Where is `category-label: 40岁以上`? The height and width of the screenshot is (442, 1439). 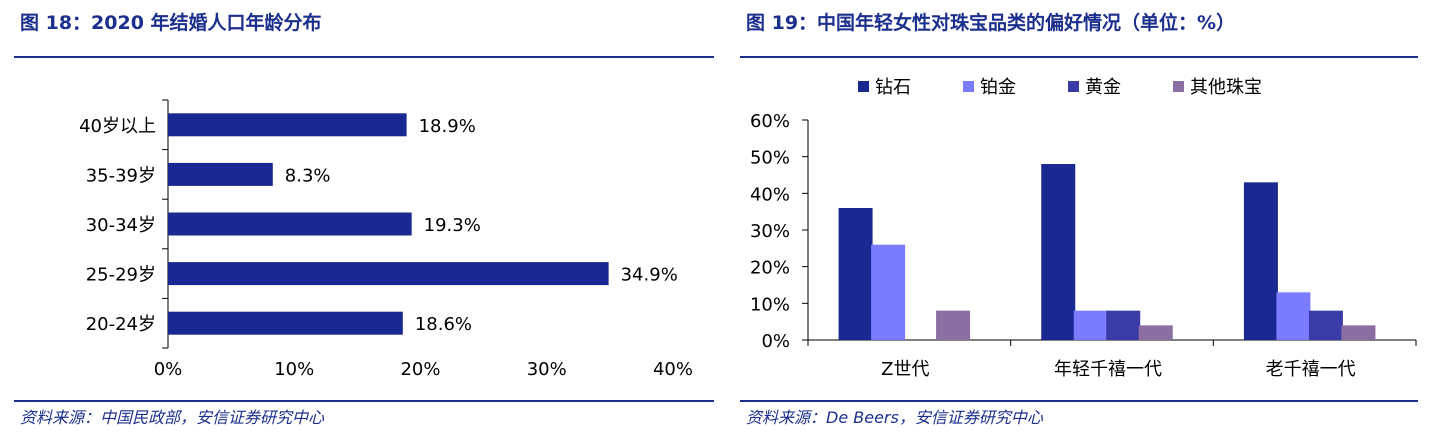 category-label: 40岁以上 is located at coordinates (117, 126).